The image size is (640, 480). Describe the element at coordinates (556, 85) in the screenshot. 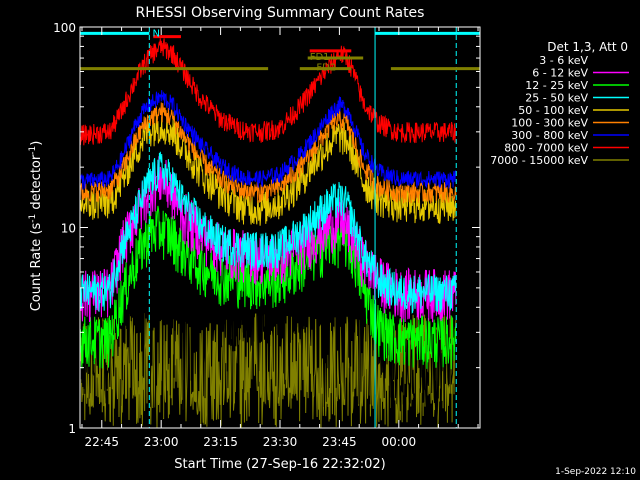

I see `legend-entry-label: 12 - 25 keV` at that location.